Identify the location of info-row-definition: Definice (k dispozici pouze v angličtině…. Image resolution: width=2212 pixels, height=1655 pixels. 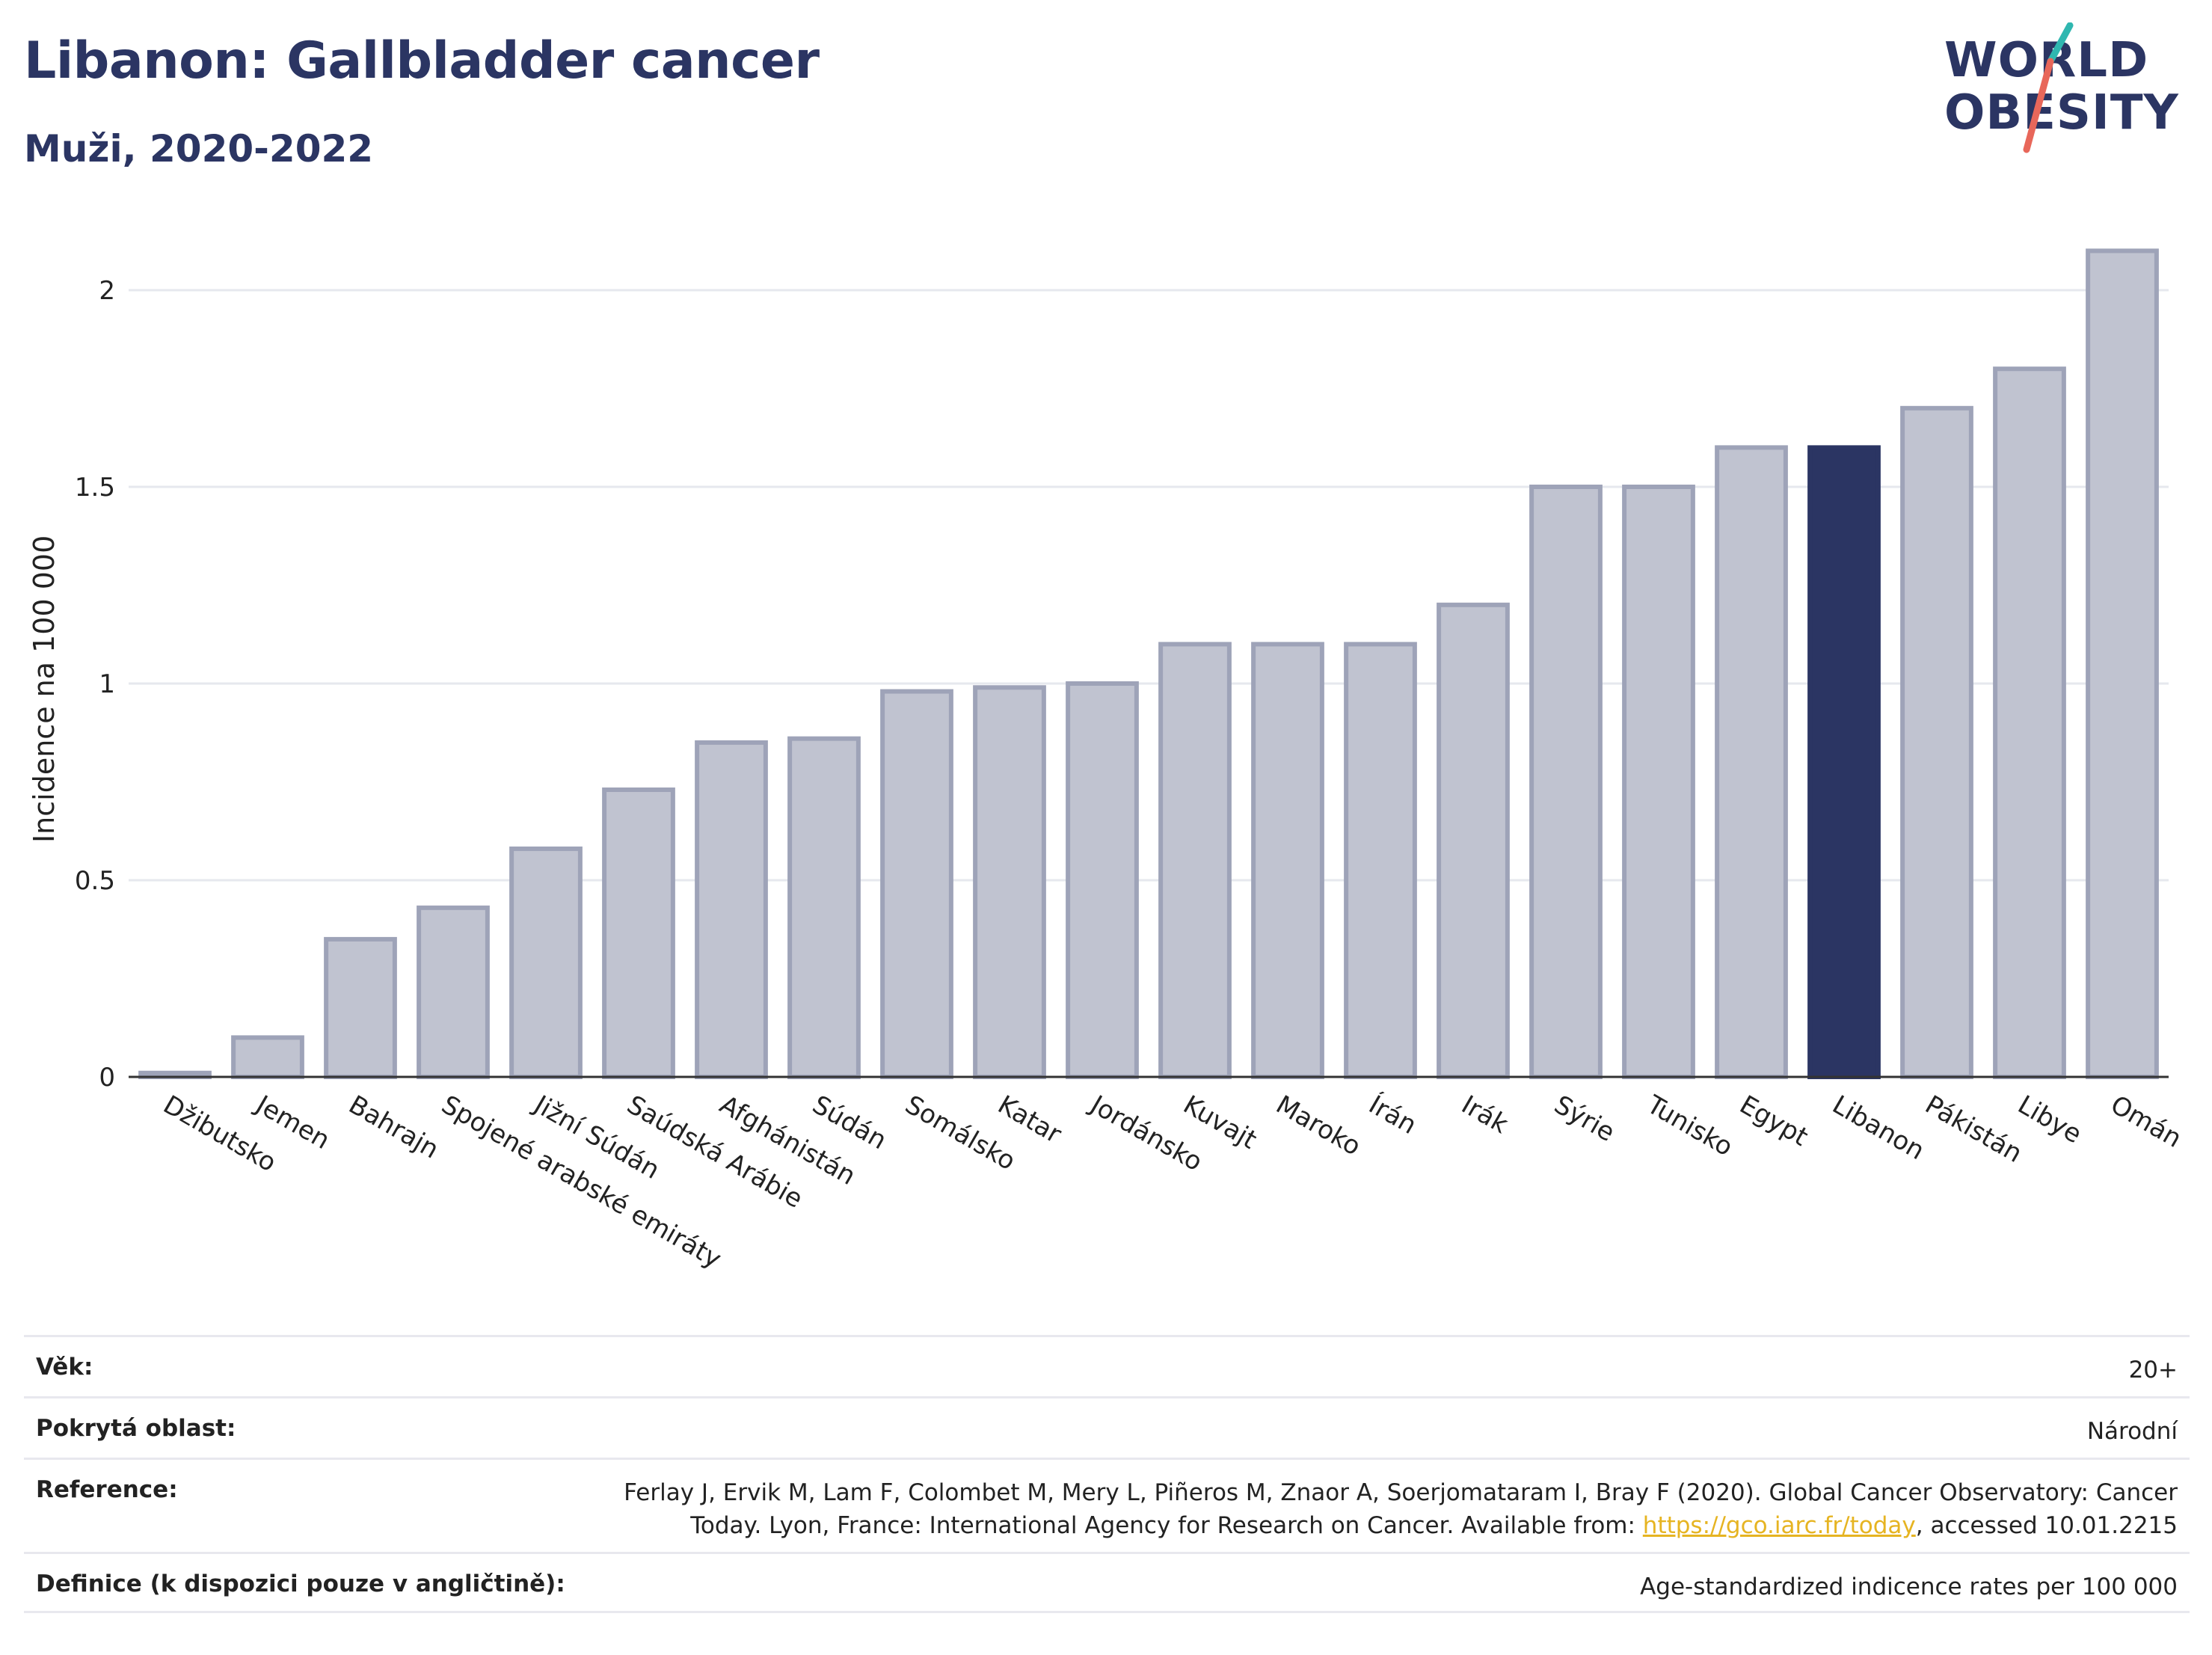
(1107, 1582).